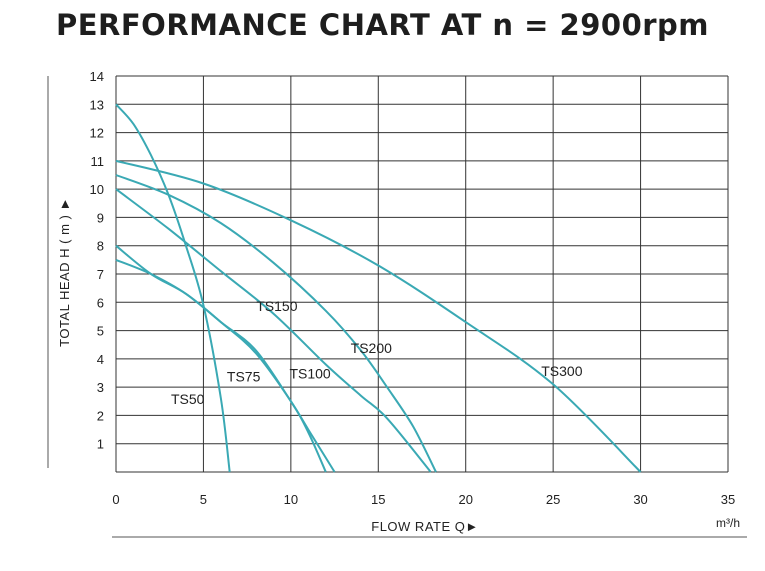 This screenshot has height=571, width=765. Describe the element at coordinates (97, 133) in the screenshot. I see `y-tick-label: 12` at that location.